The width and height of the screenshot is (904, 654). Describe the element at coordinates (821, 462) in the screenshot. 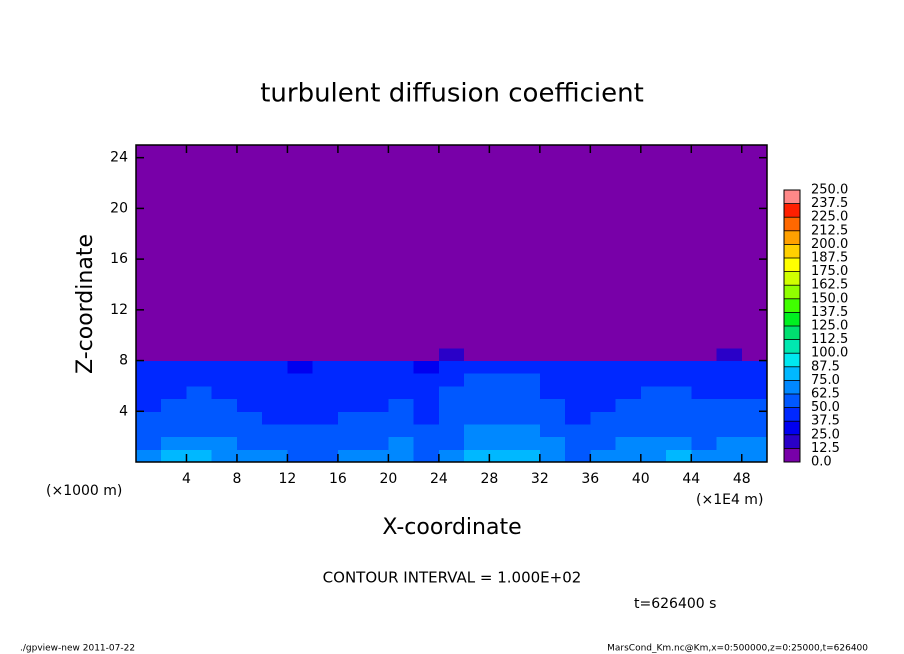

I see `colorbar-label: 0.0` at that location.